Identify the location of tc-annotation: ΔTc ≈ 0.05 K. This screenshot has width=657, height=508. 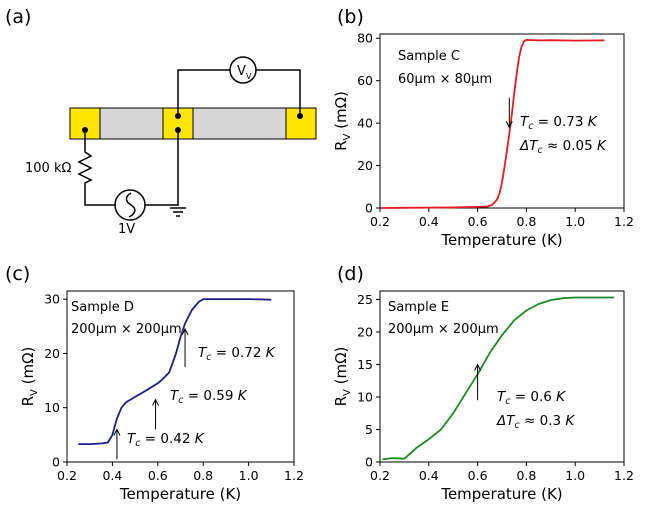
(563, 147).